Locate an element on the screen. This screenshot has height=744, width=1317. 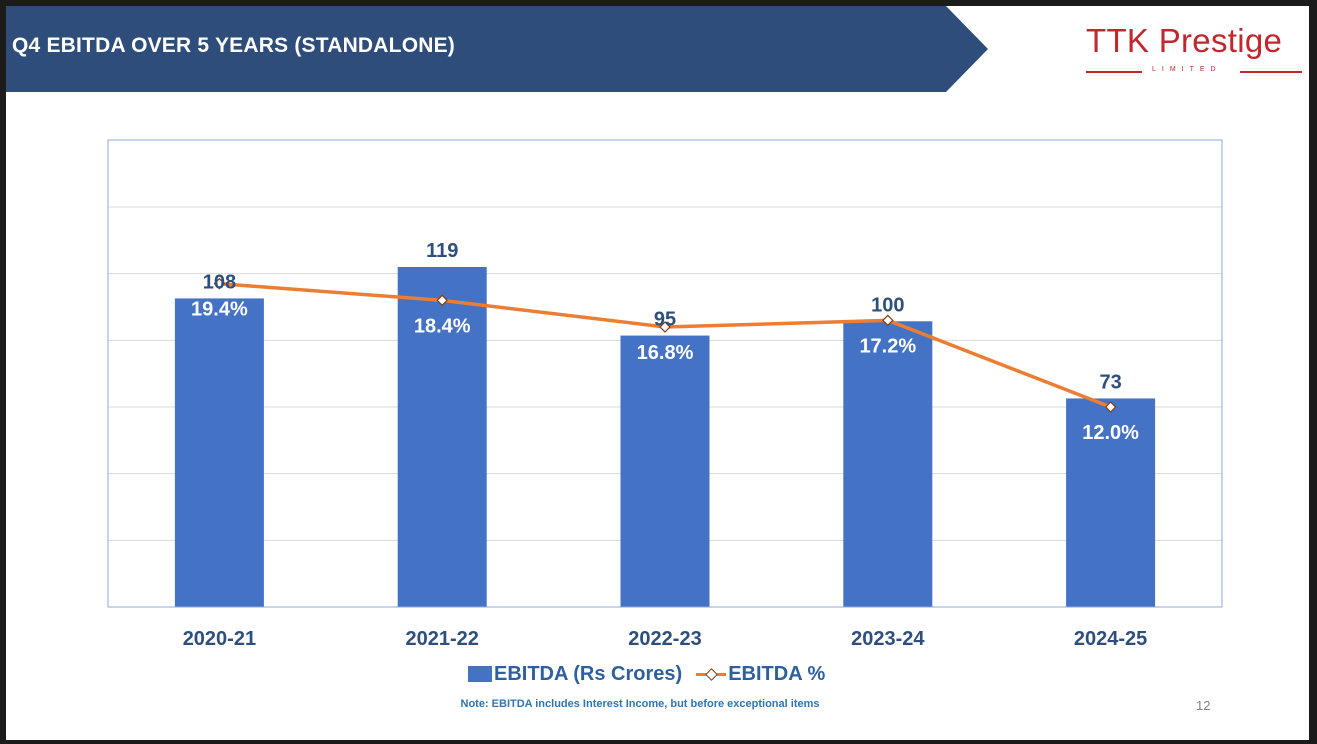
frame-bottom-border is located at coordinates (658, 742).